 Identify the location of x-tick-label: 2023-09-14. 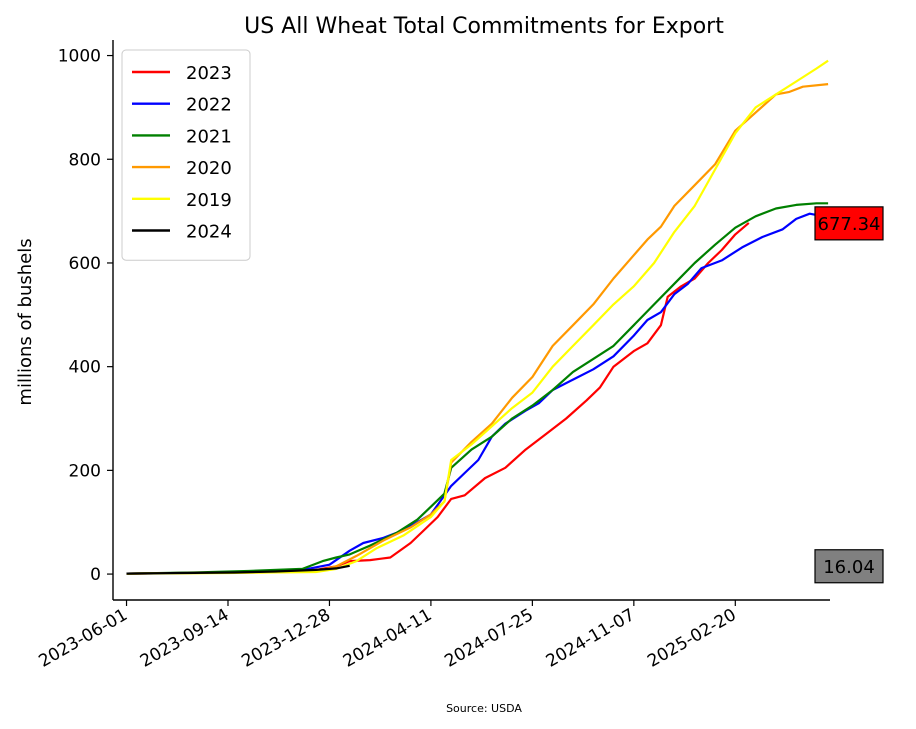
(185, 638).